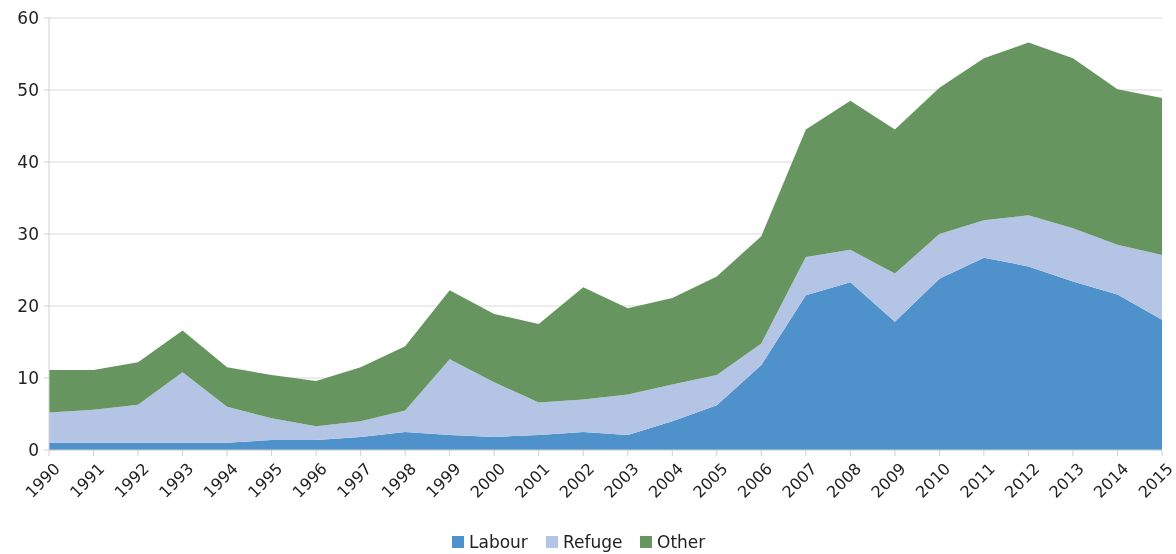 The width and height of the screenshot is (1176, 554). I want to click on legend-label: Other, so click(681, 541).